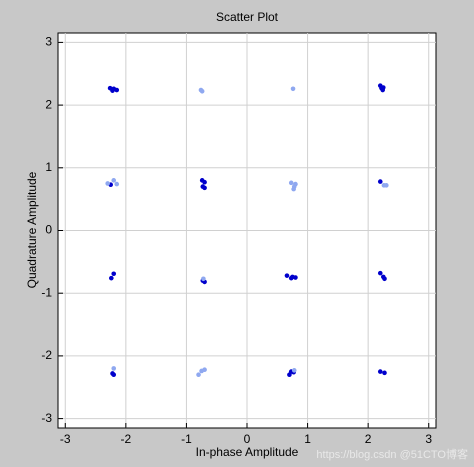 Image resolution: width=474 pixels, height=467 pixels. What do you see at coordinates (48, 104) in the screenshot?
I see `y-tick-label: 2` at bounding box center [48, 104].